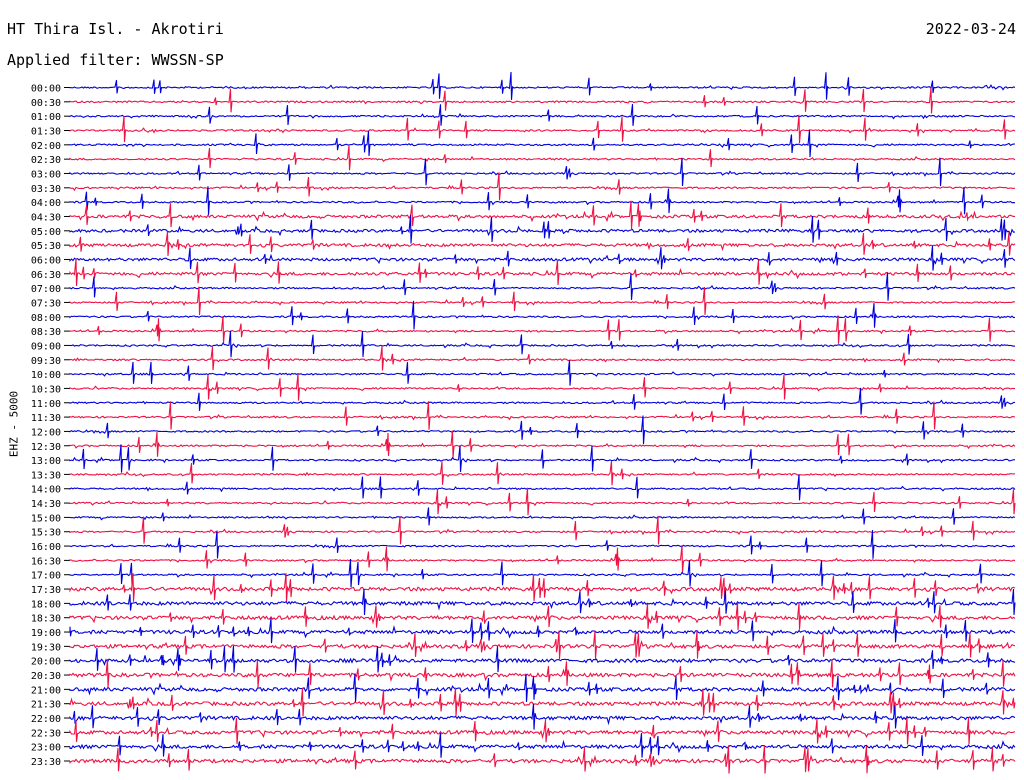 This screenshot has height=780, width=1024. I want to click on trace-time-label: 11:30, so click(46, 418).